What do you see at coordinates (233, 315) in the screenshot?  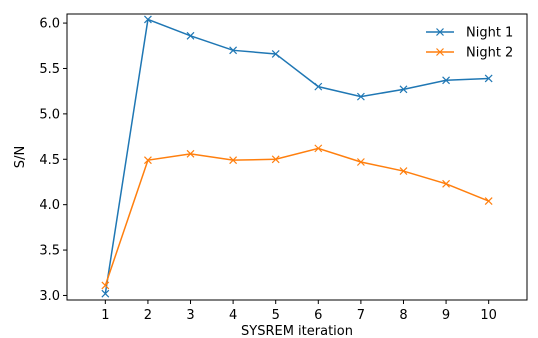 I see `x-tick-label: 4` at bounding box center [233, 315].